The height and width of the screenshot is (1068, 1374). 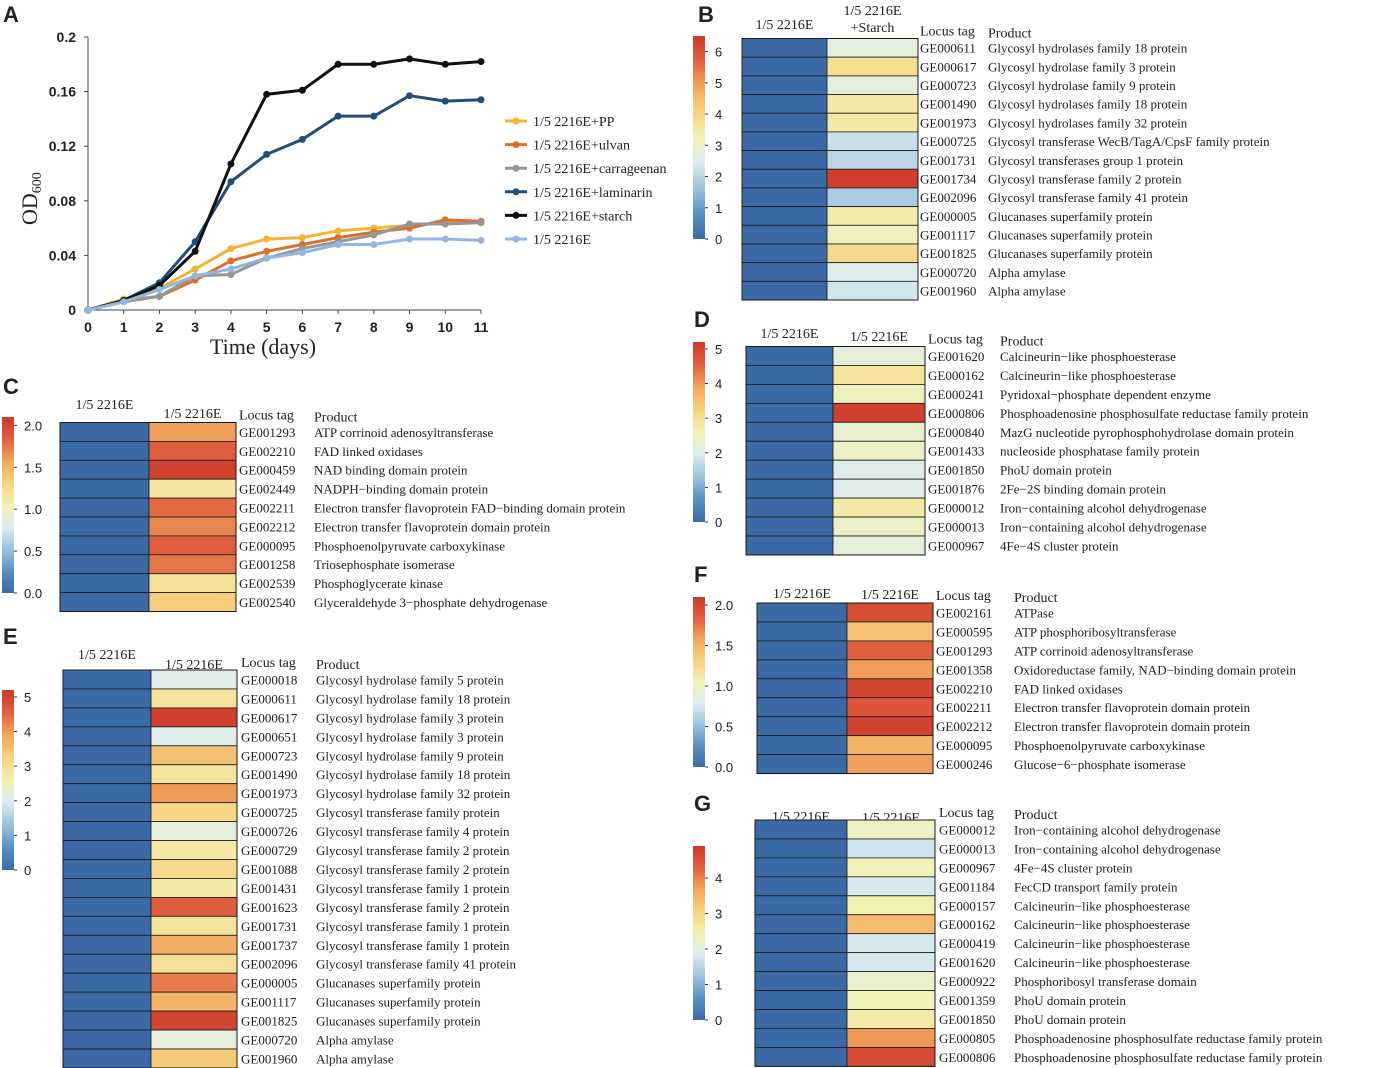 I want to click on row-locus-tag: GE001293, so click(x=964, y=650).